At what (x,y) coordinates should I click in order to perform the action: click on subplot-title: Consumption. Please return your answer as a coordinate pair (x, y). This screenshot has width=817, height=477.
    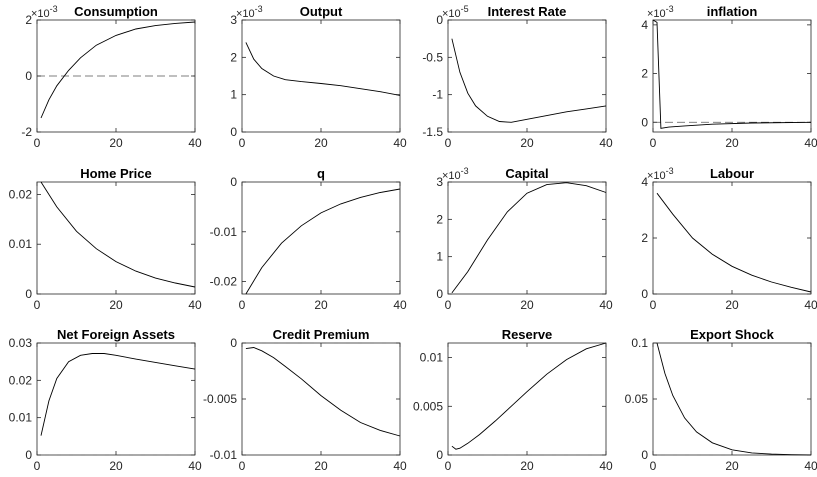
    Looking at the image, I should click on (116, 11).